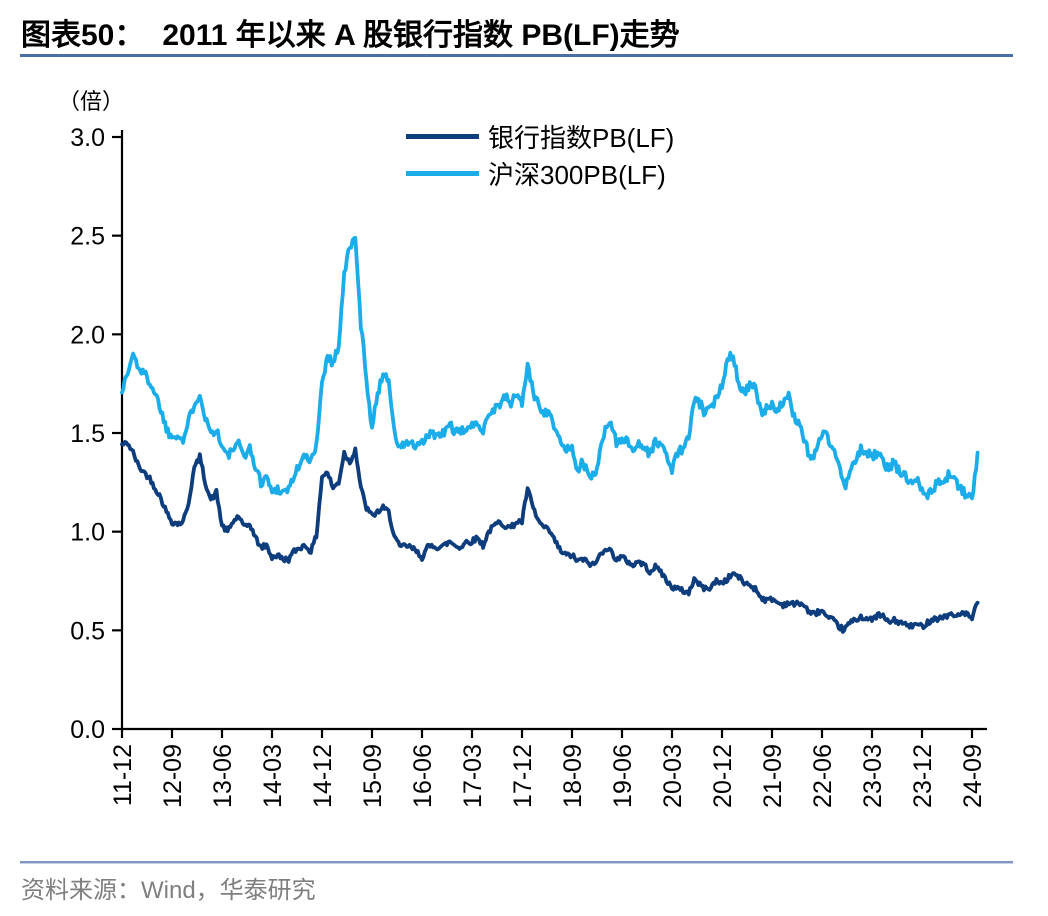 This screenshot has height=916, width=1048. What do you see at coordinates (173, 776) in the screenshot?
I see `x-tick-label: 12-09` at bounding box center [173, 776].